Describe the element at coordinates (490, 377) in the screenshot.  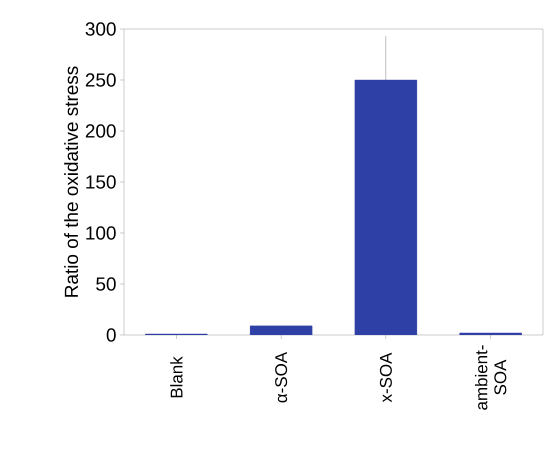
I see `x-tick-label: ambient-SOA` at that location.